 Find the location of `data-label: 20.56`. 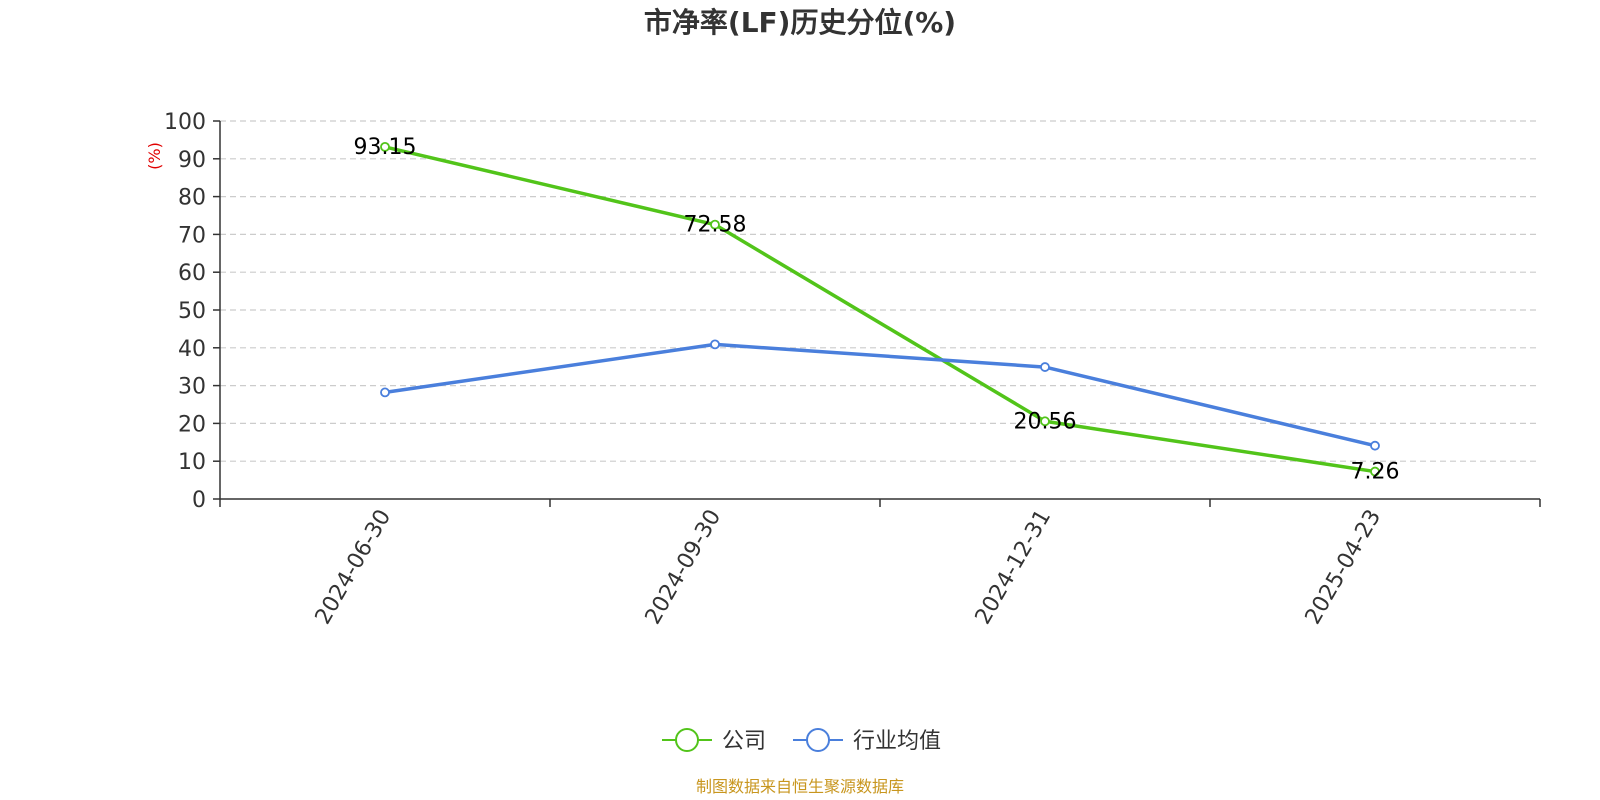

data-label: 20.56 is located at coordinates (1045, 421).